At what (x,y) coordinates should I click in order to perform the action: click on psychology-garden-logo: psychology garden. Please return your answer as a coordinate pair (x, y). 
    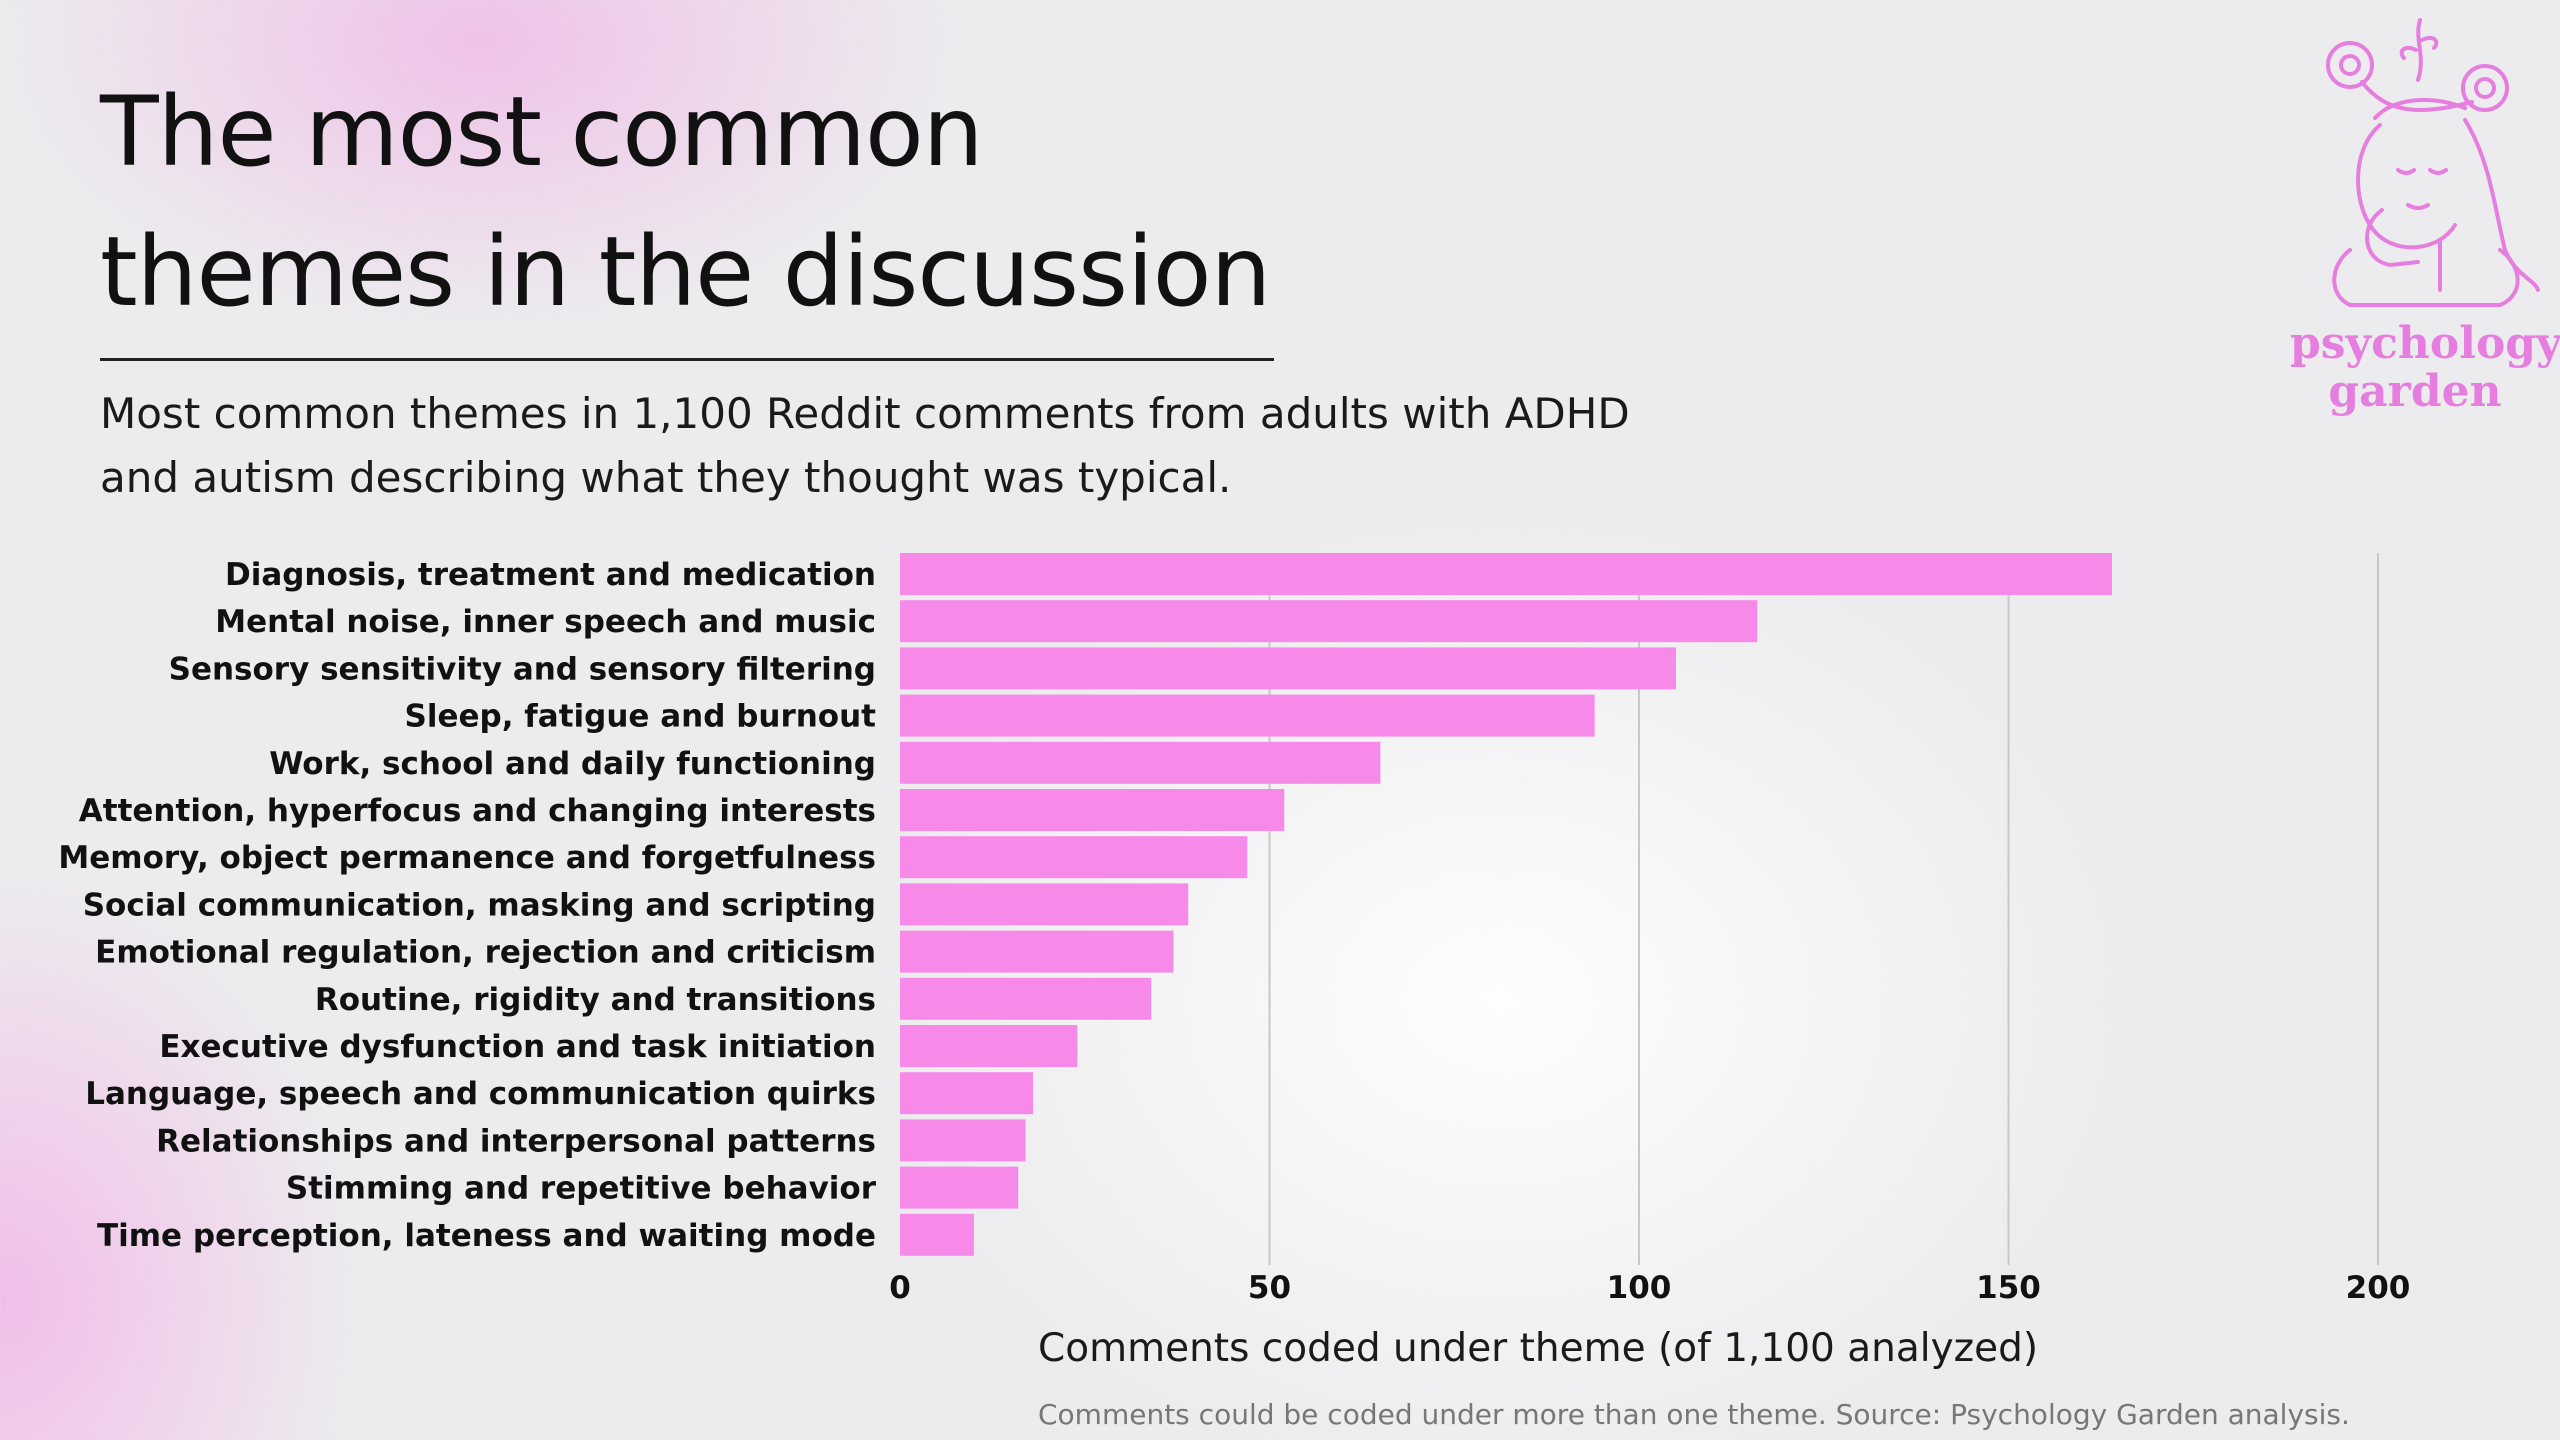
    Looking at the image, I should click on (2425, 220).